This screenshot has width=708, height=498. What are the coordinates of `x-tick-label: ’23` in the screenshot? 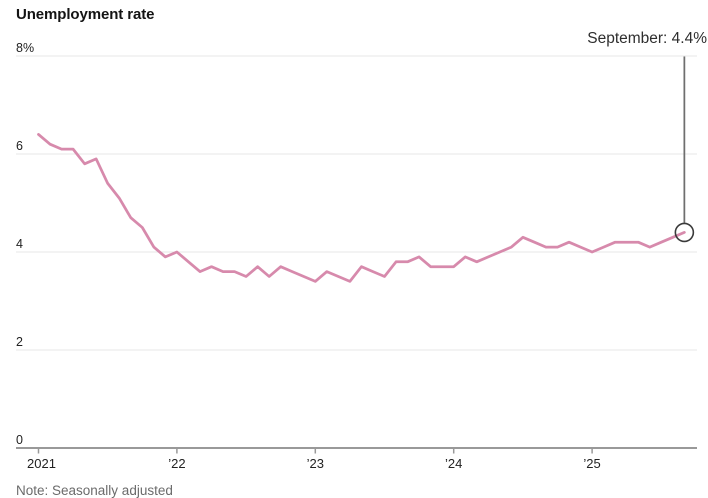 It's located at (315, 463).